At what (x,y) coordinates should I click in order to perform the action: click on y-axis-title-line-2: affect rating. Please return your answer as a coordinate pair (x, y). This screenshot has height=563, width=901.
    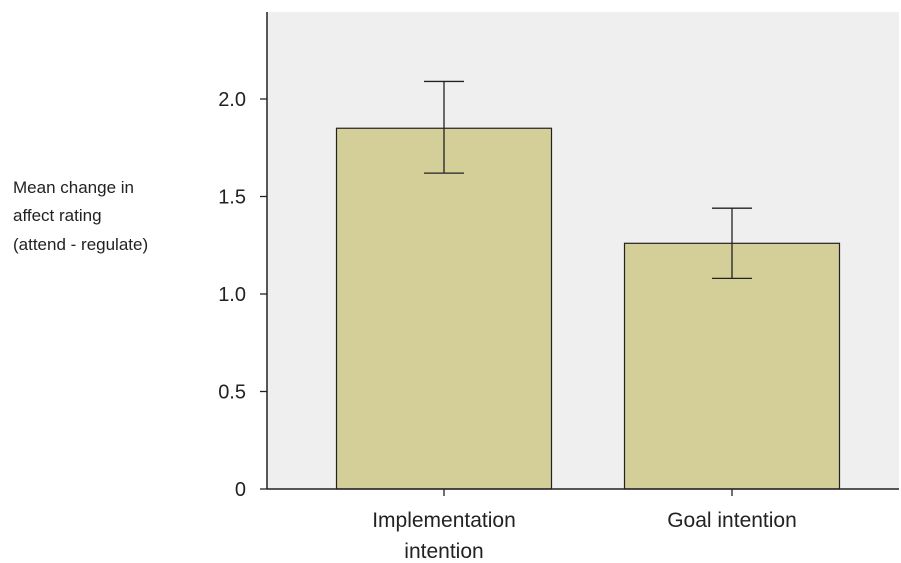
    Looking at the image, I should click on (57, 215).